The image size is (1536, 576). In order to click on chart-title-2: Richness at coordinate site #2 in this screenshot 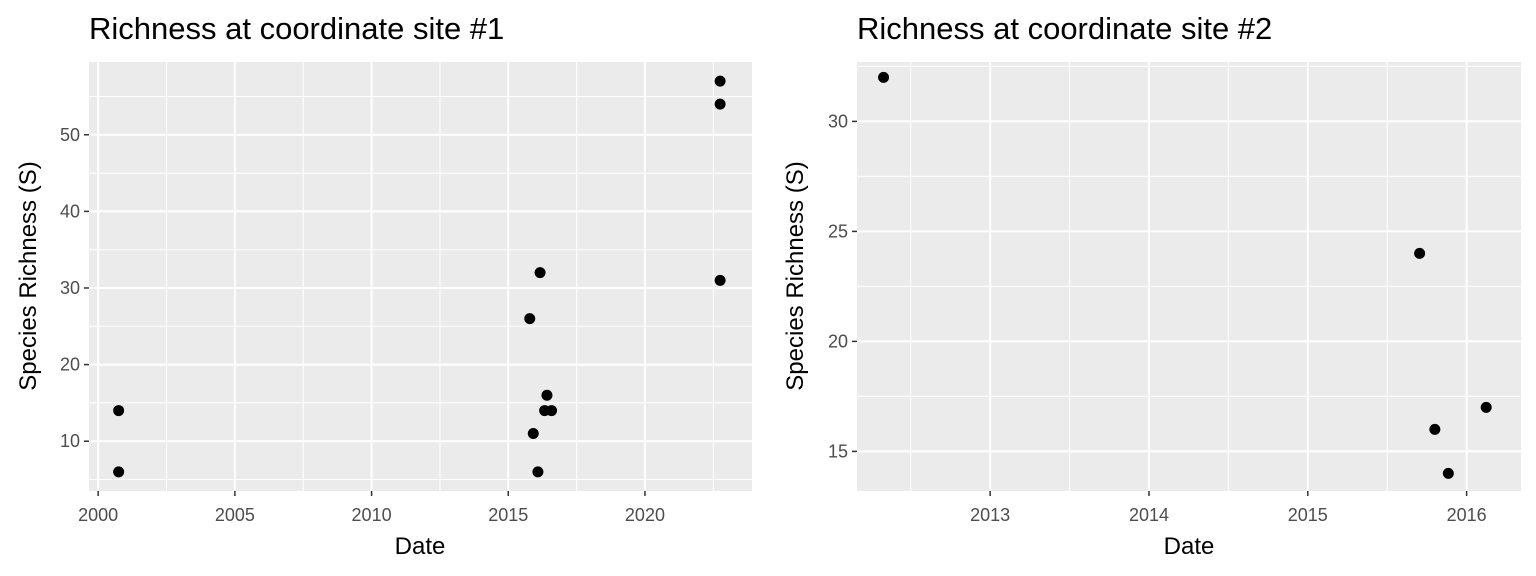, I will do `click(1064, 28)`.